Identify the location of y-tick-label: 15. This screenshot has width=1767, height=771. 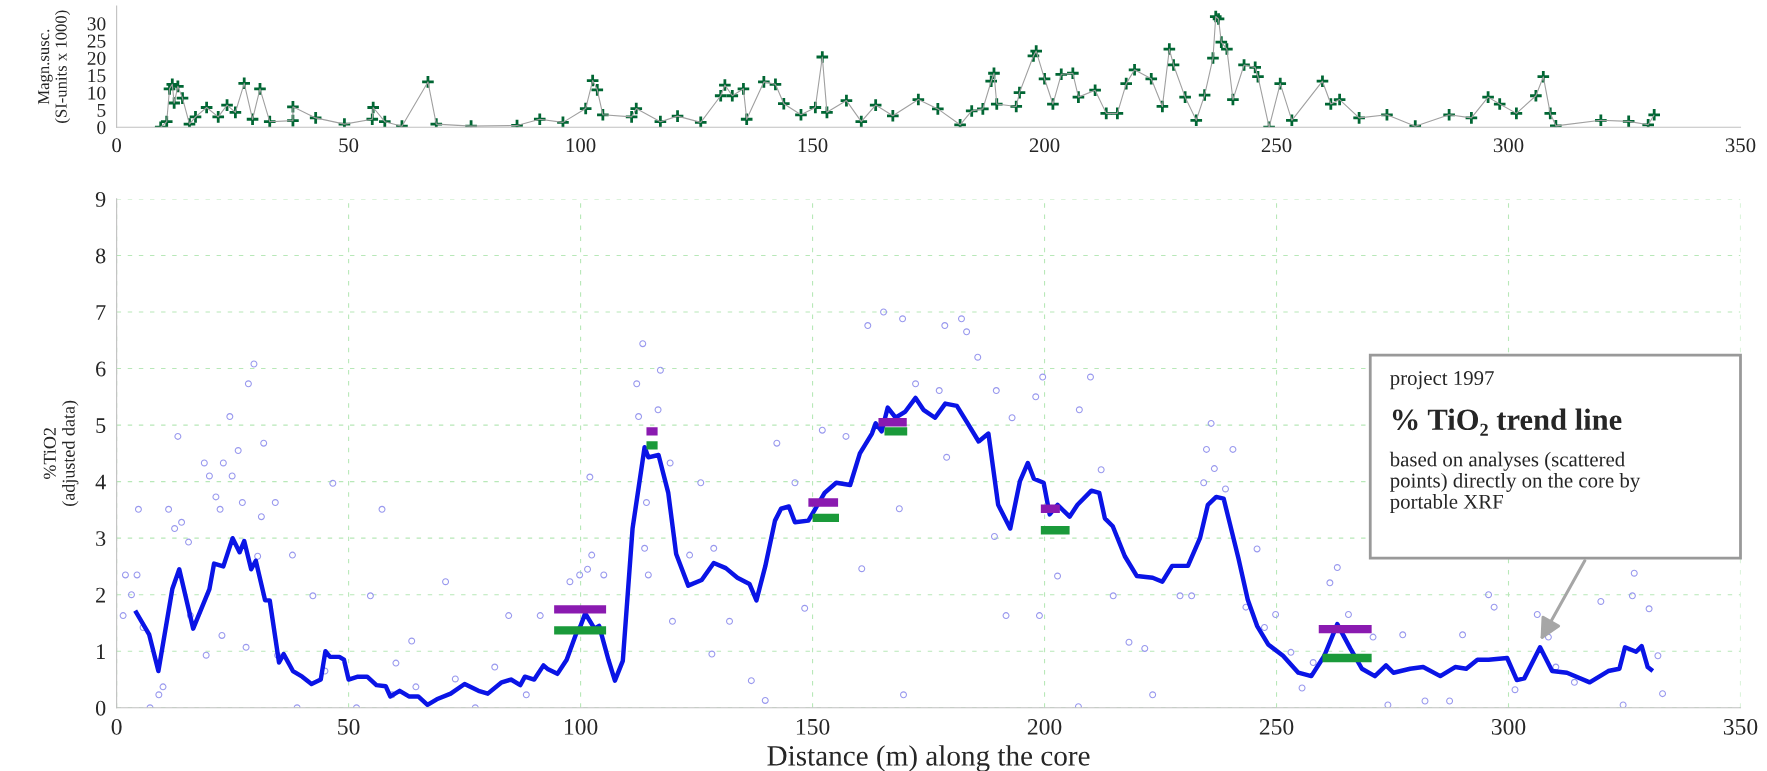
(97, 76).